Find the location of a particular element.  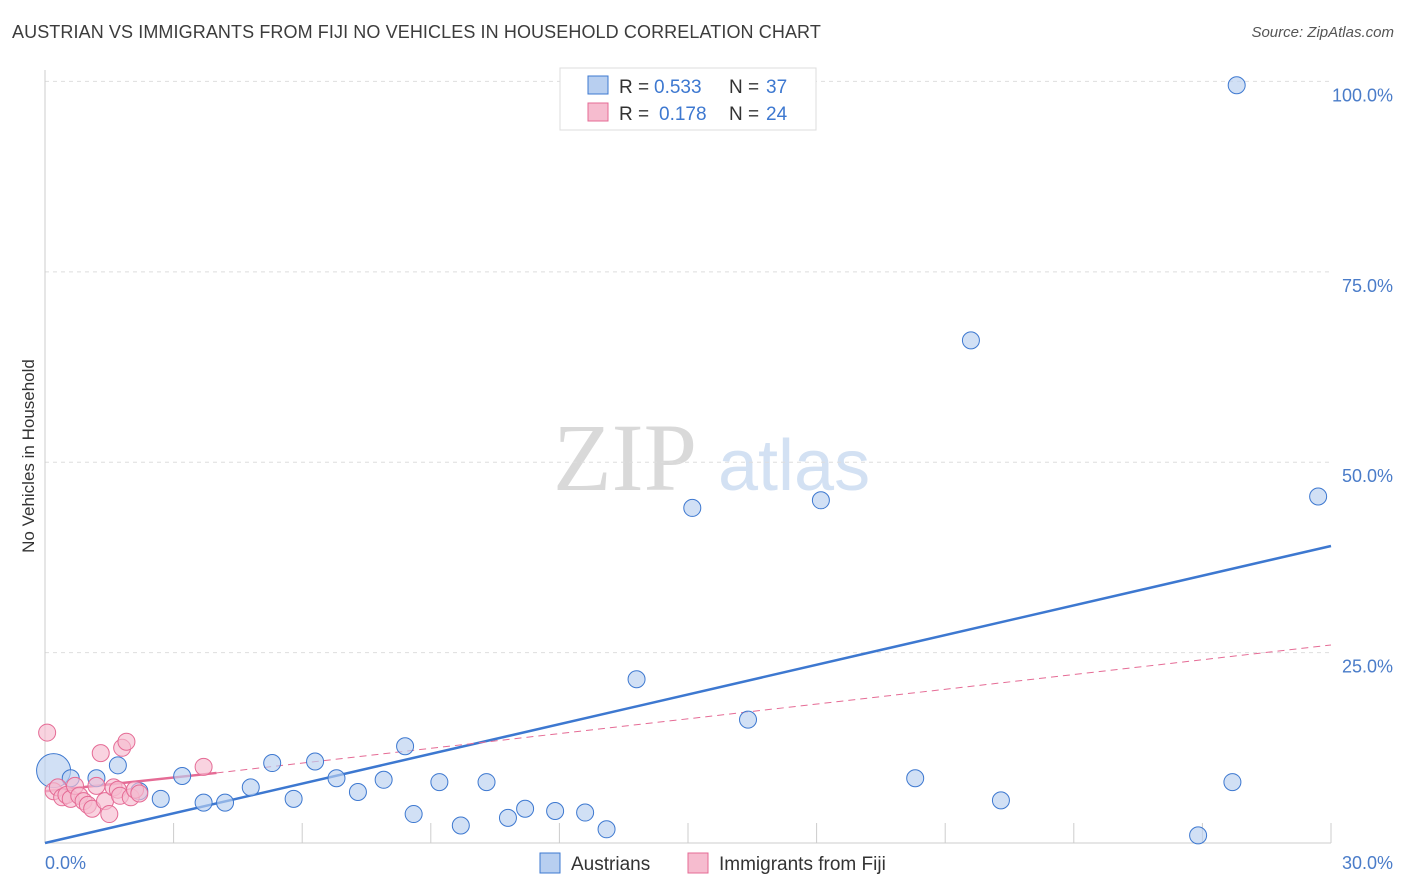

bottom-legend-swatch-austrians is located at coordinates (550, 863).